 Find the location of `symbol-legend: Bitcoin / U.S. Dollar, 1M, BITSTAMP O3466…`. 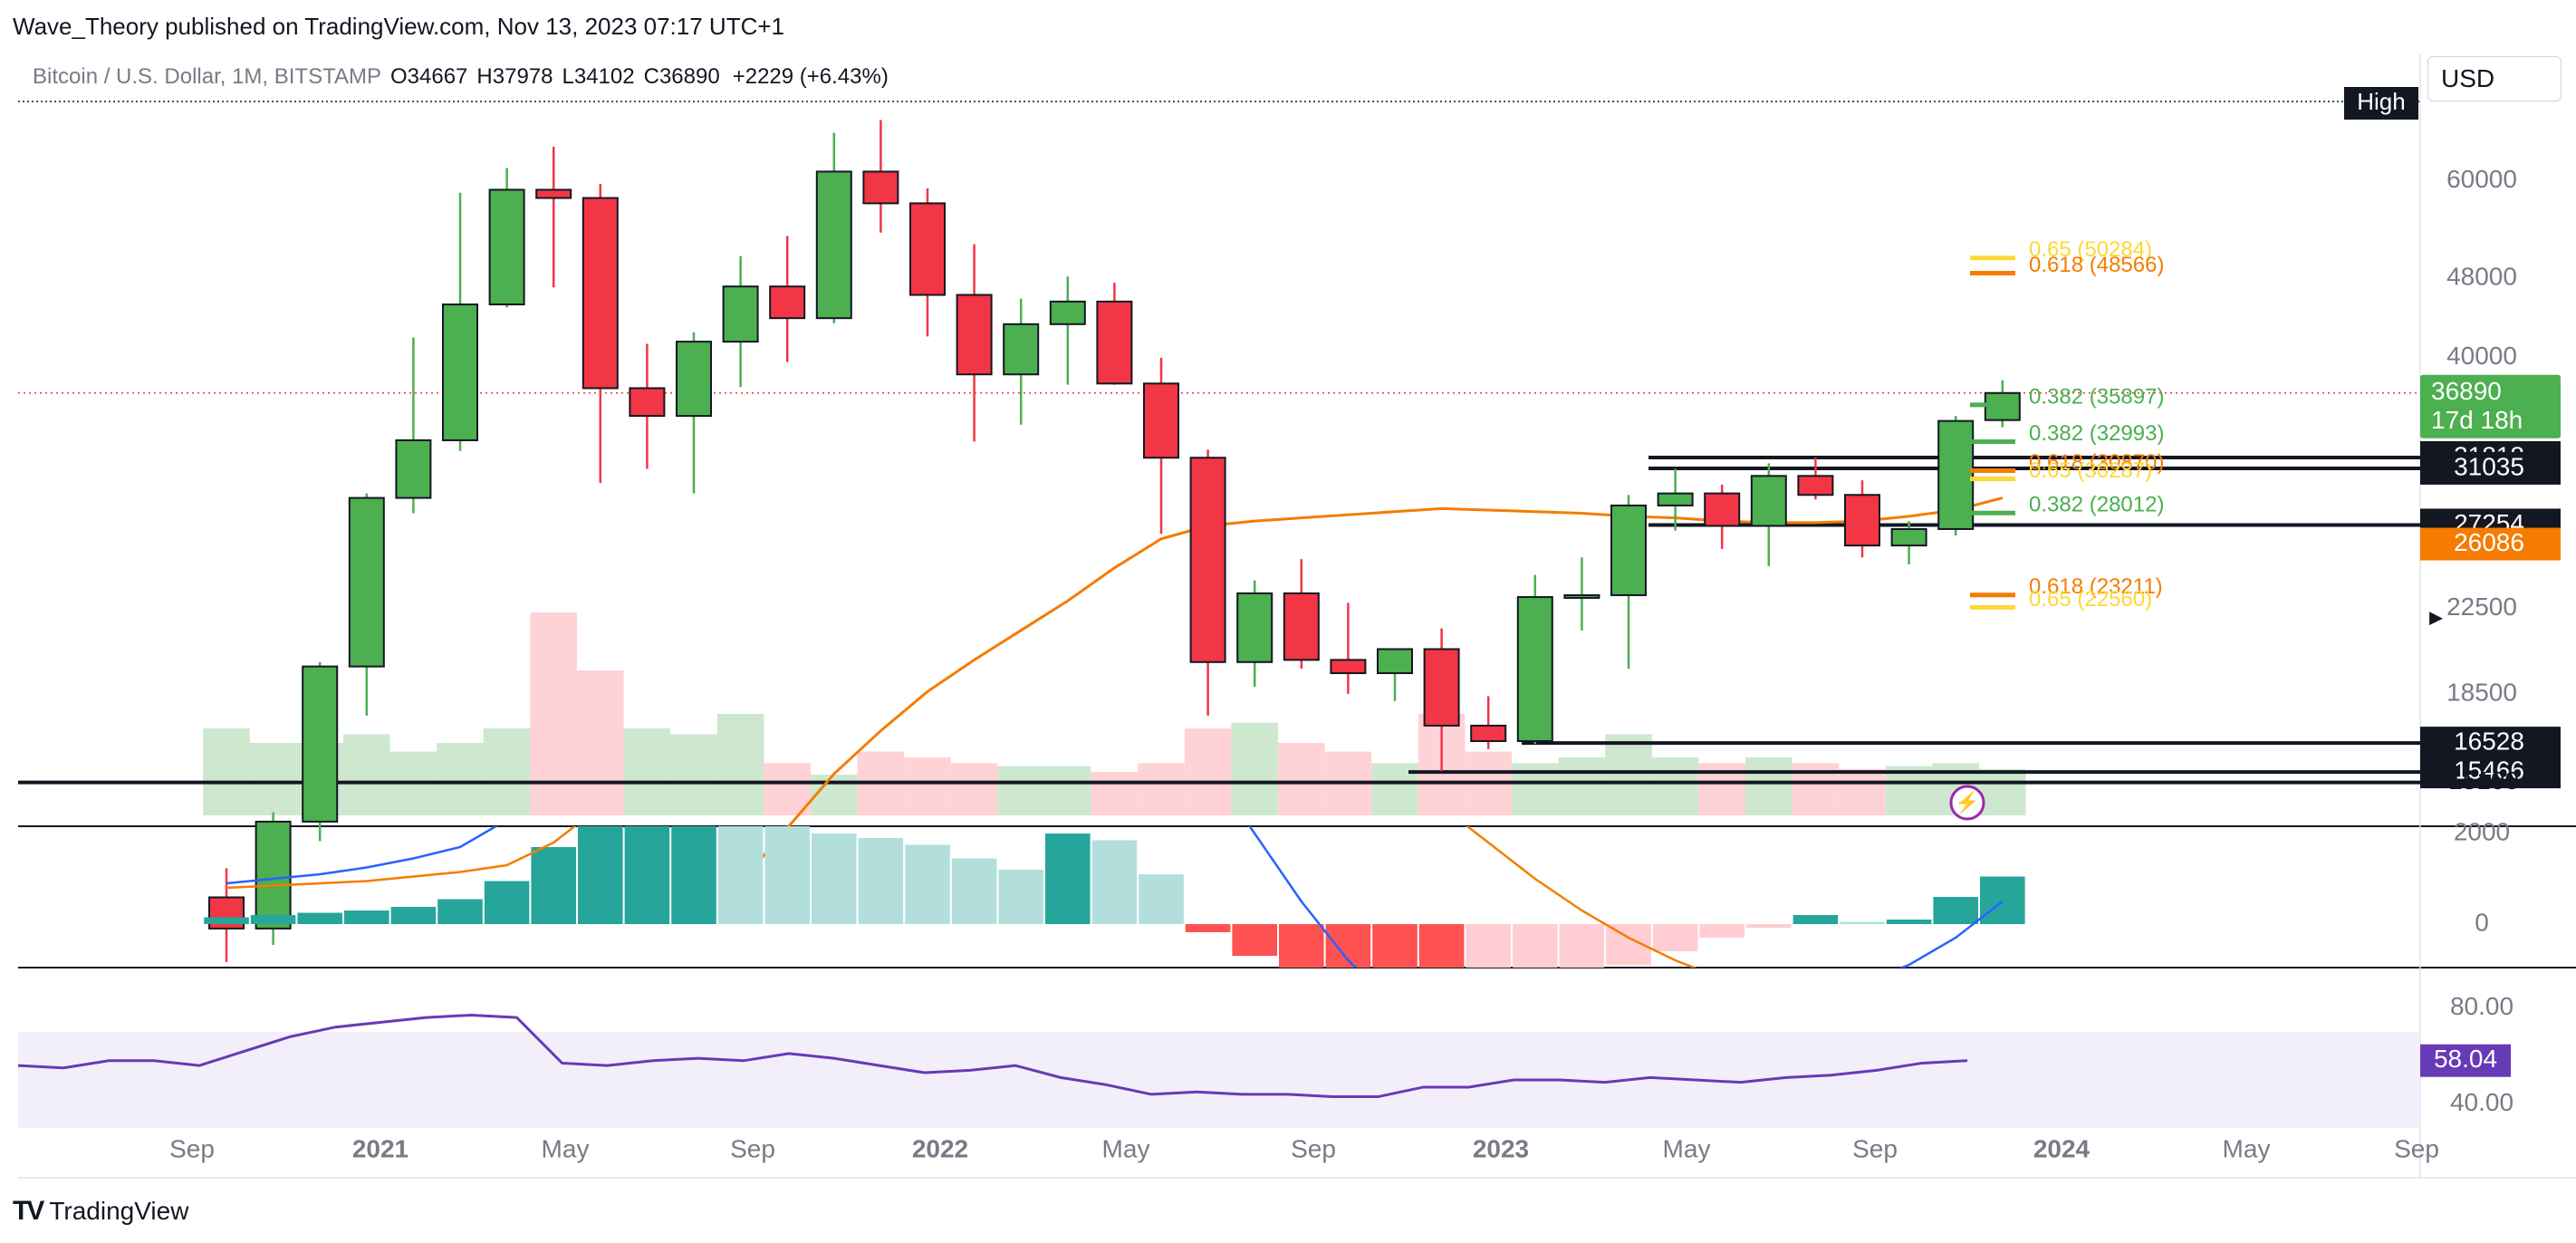

symbol-legend: Bitcoin / U.S. Dollar, 1M, BITSTAMP O3466… is located at coordinates (461, 76).